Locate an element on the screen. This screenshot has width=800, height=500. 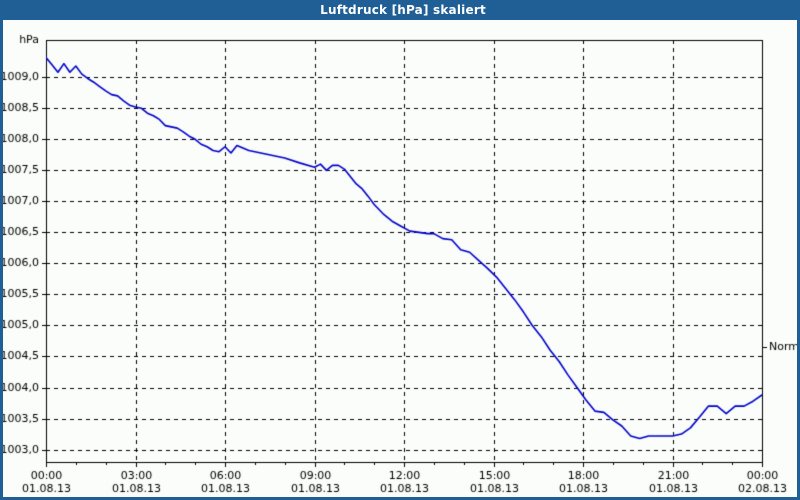
page-title: Luftdruck [hPa] skaliert is located at coordinates (403, 10).